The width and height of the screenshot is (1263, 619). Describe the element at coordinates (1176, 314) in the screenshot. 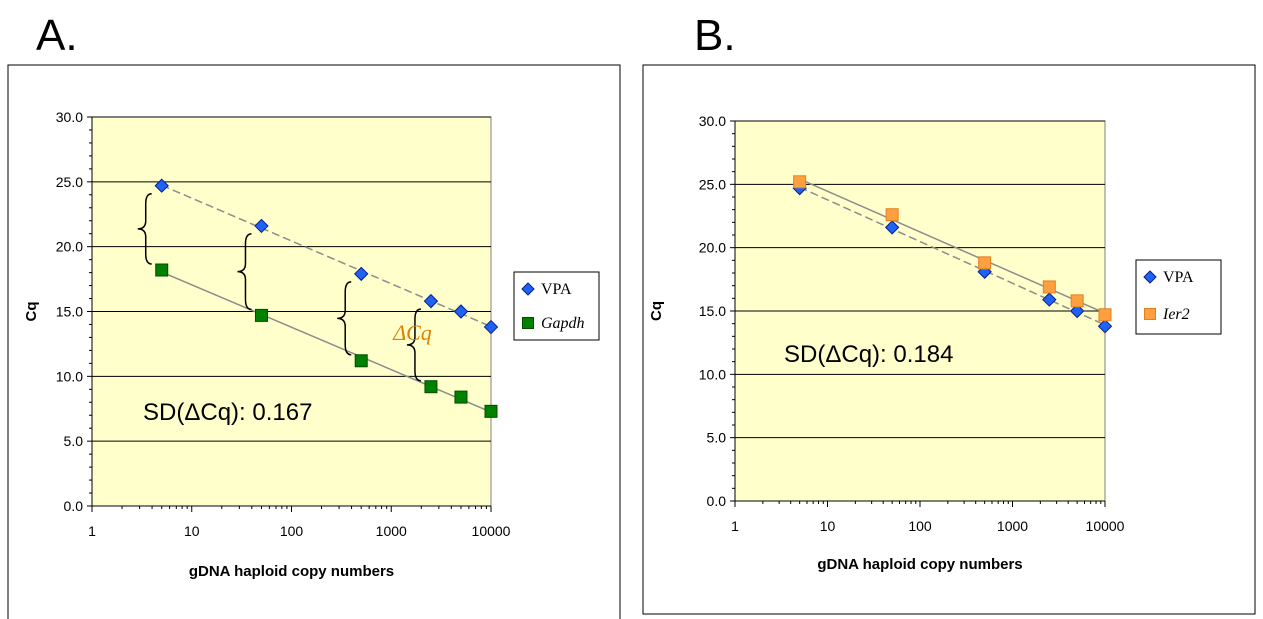

I see `legend-label-ier2: Ier2` at that location.